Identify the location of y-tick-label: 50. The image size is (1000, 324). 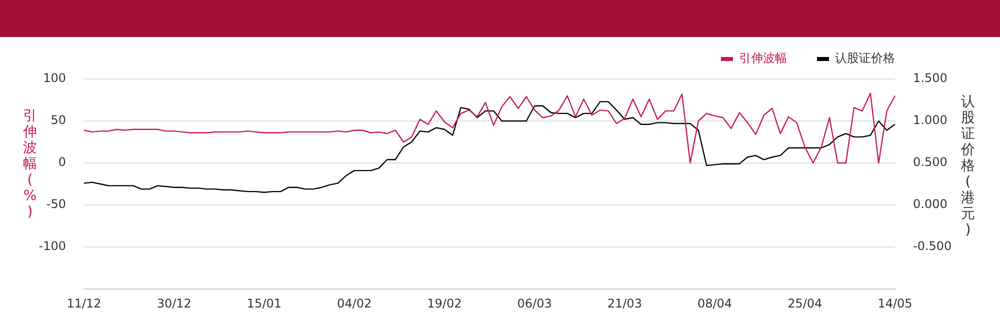
(58, 120).